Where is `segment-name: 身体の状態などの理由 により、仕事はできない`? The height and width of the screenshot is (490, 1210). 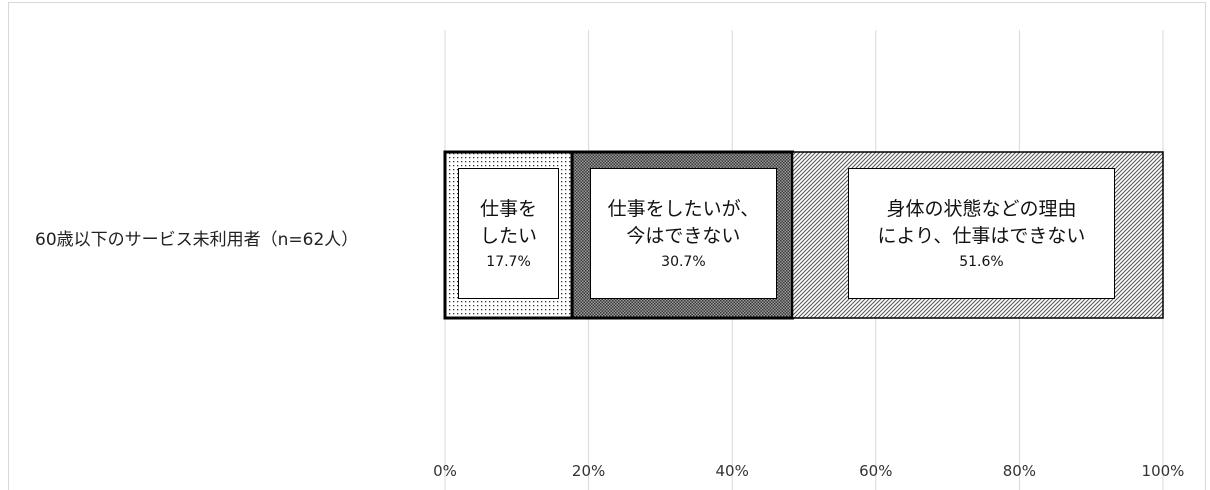 segment-name: 身体の状態などの理由 により、仕事はできない is located at coordinates (981, 222).